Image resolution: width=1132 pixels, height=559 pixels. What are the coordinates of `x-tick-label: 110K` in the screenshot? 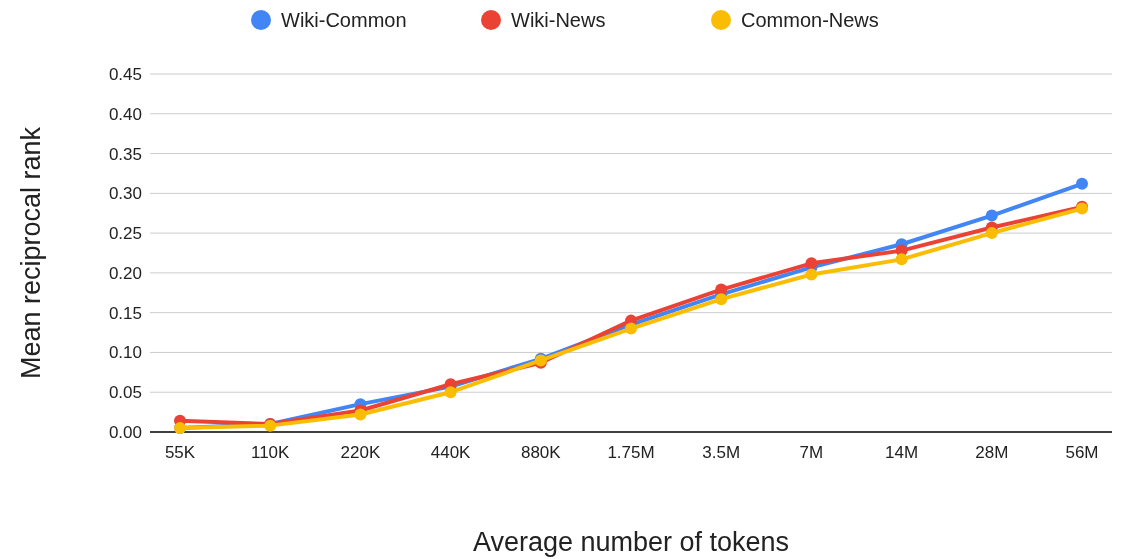 It's located at (270, 452).